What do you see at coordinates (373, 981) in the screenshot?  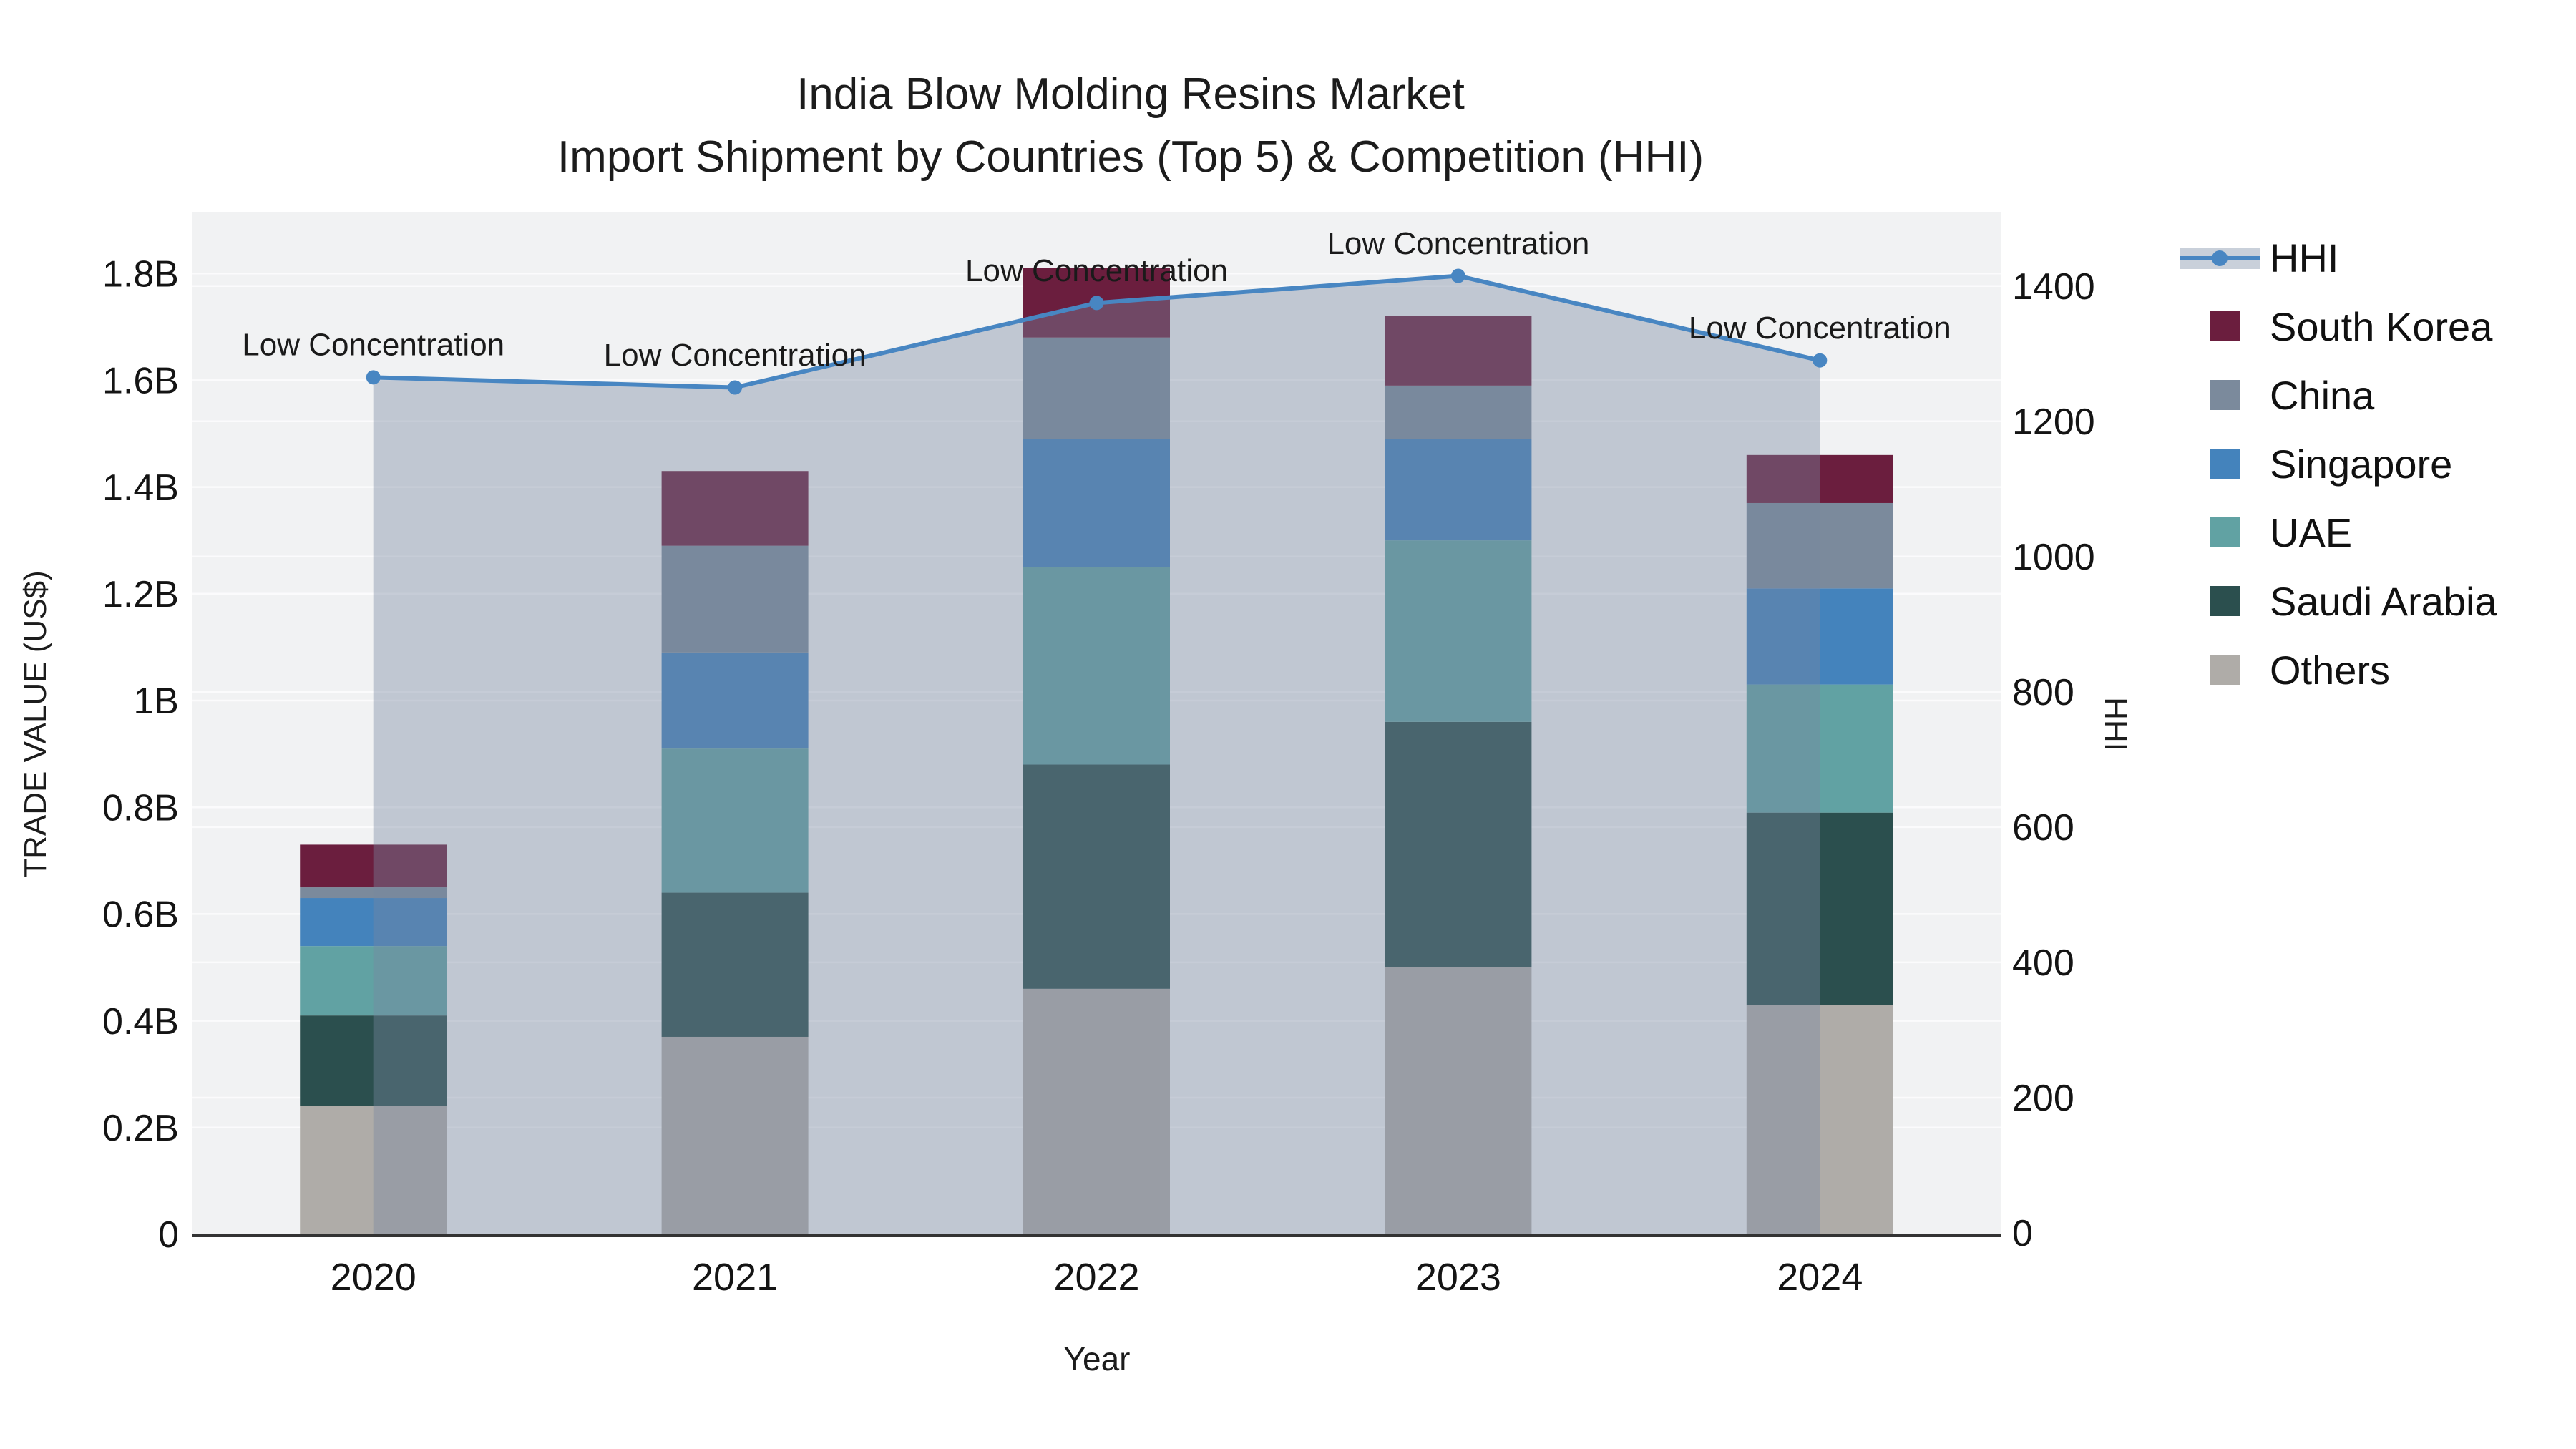 I see `bar-segment-uae-2020` at bounding box center [373, 981].